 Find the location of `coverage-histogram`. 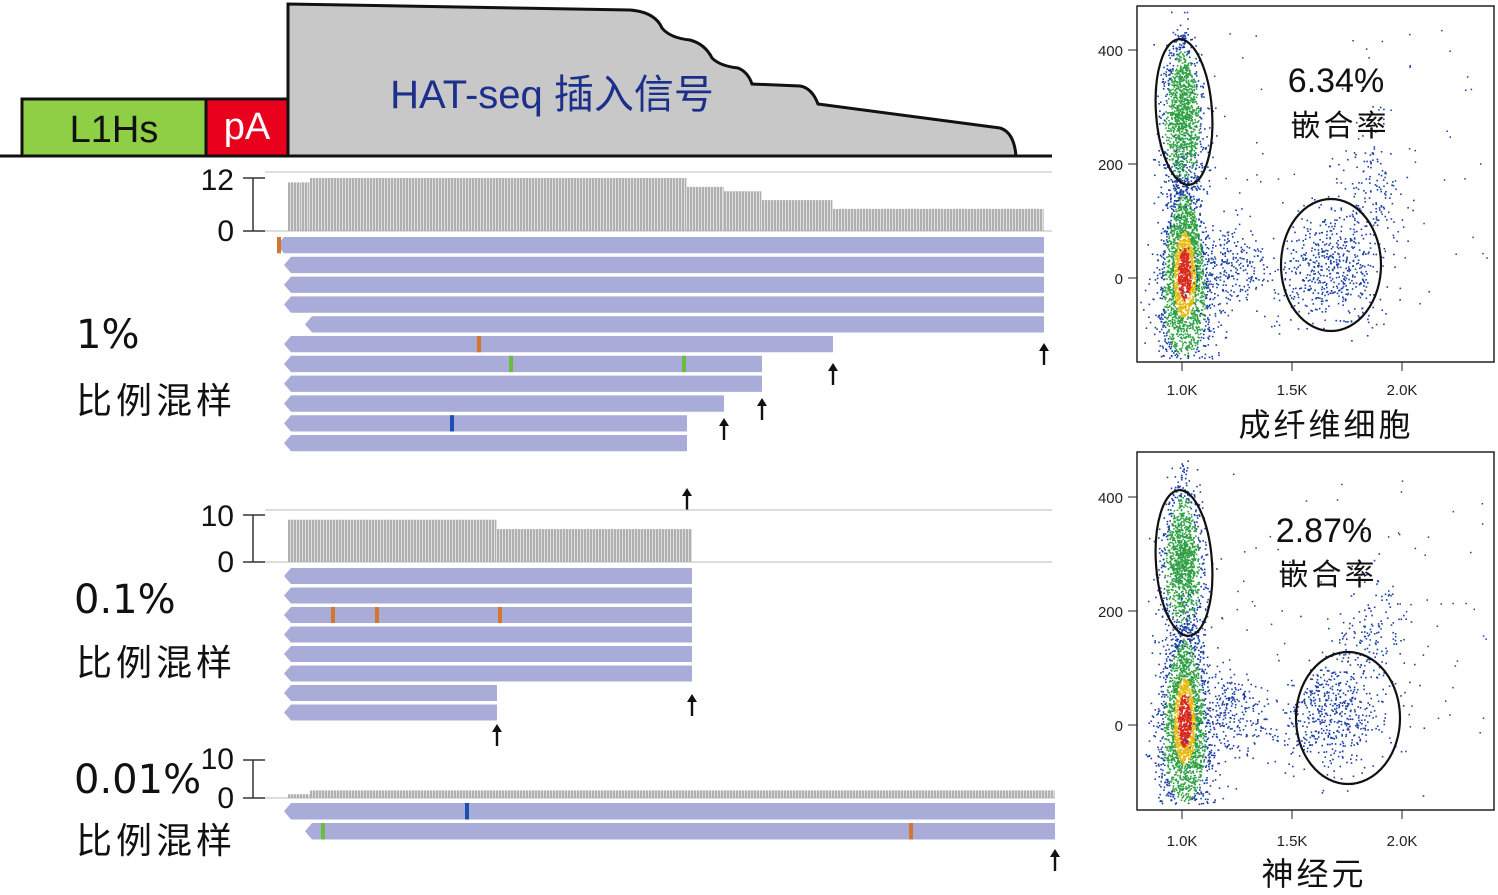

coverage-histogram is located at coordinates (666, 204).